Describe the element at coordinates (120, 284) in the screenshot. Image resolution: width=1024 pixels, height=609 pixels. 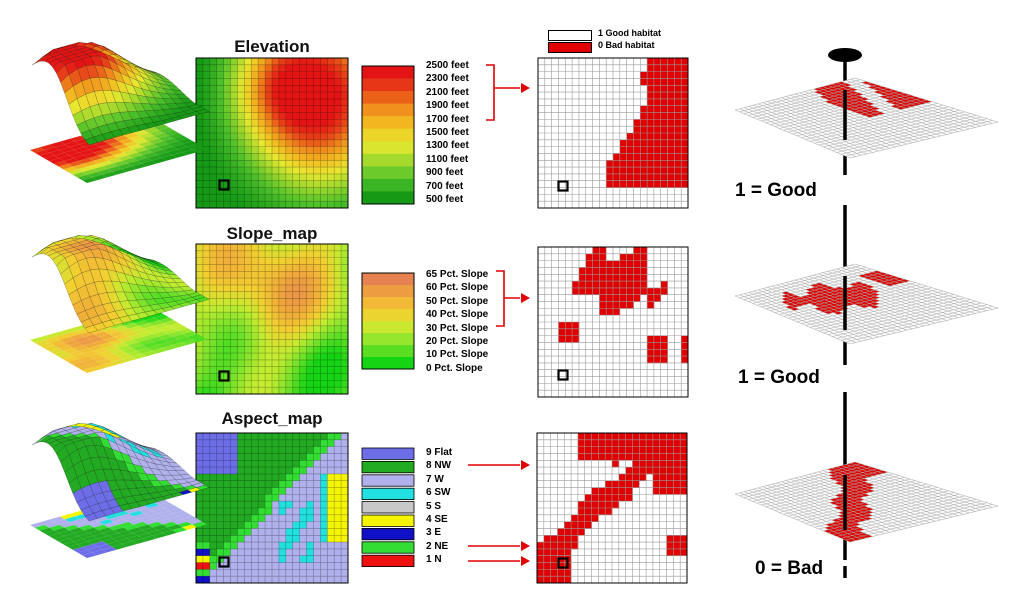
I see `slope-terrain` at that location.